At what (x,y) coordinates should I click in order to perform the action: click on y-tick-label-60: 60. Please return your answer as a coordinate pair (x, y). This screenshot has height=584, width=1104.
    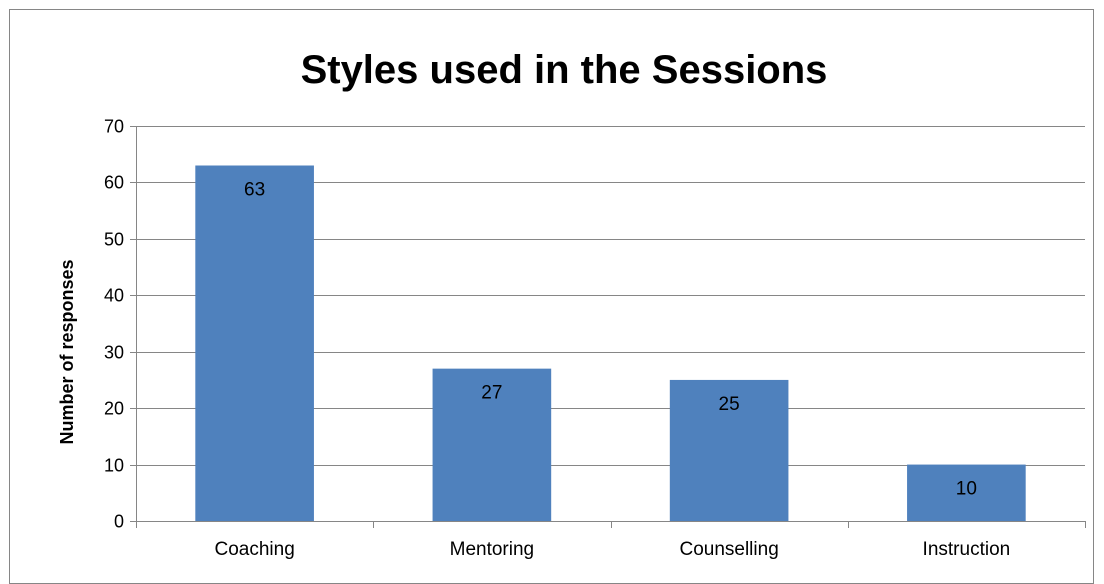
    Looking at the image, I should click on (114, 183).